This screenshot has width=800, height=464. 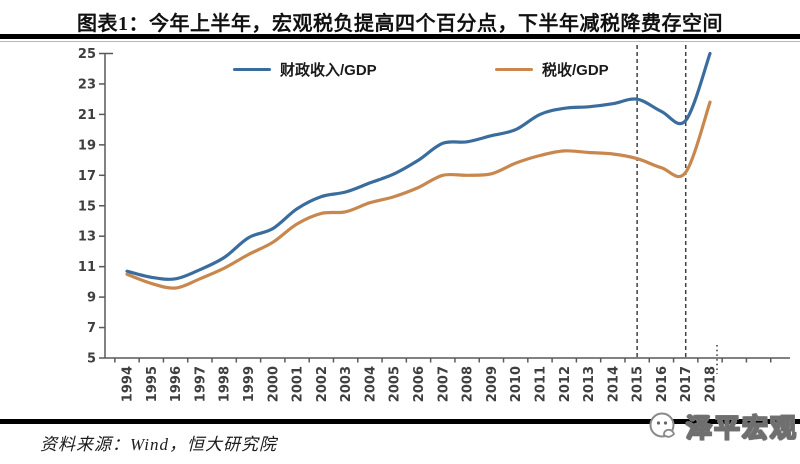 What do you see at coordinates (589, 384) in the screenshot?
I see `x-tick-label: 2013` at bounding box center [589, 384].